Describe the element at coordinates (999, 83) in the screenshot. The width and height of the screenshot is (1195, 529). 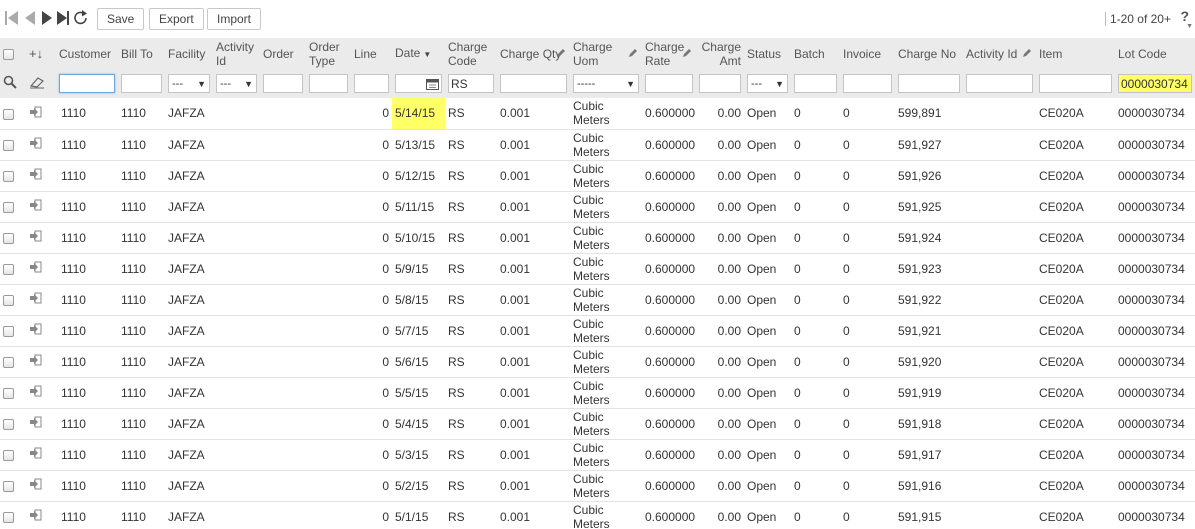
I see `filter-activity-id-2-input` at that location.